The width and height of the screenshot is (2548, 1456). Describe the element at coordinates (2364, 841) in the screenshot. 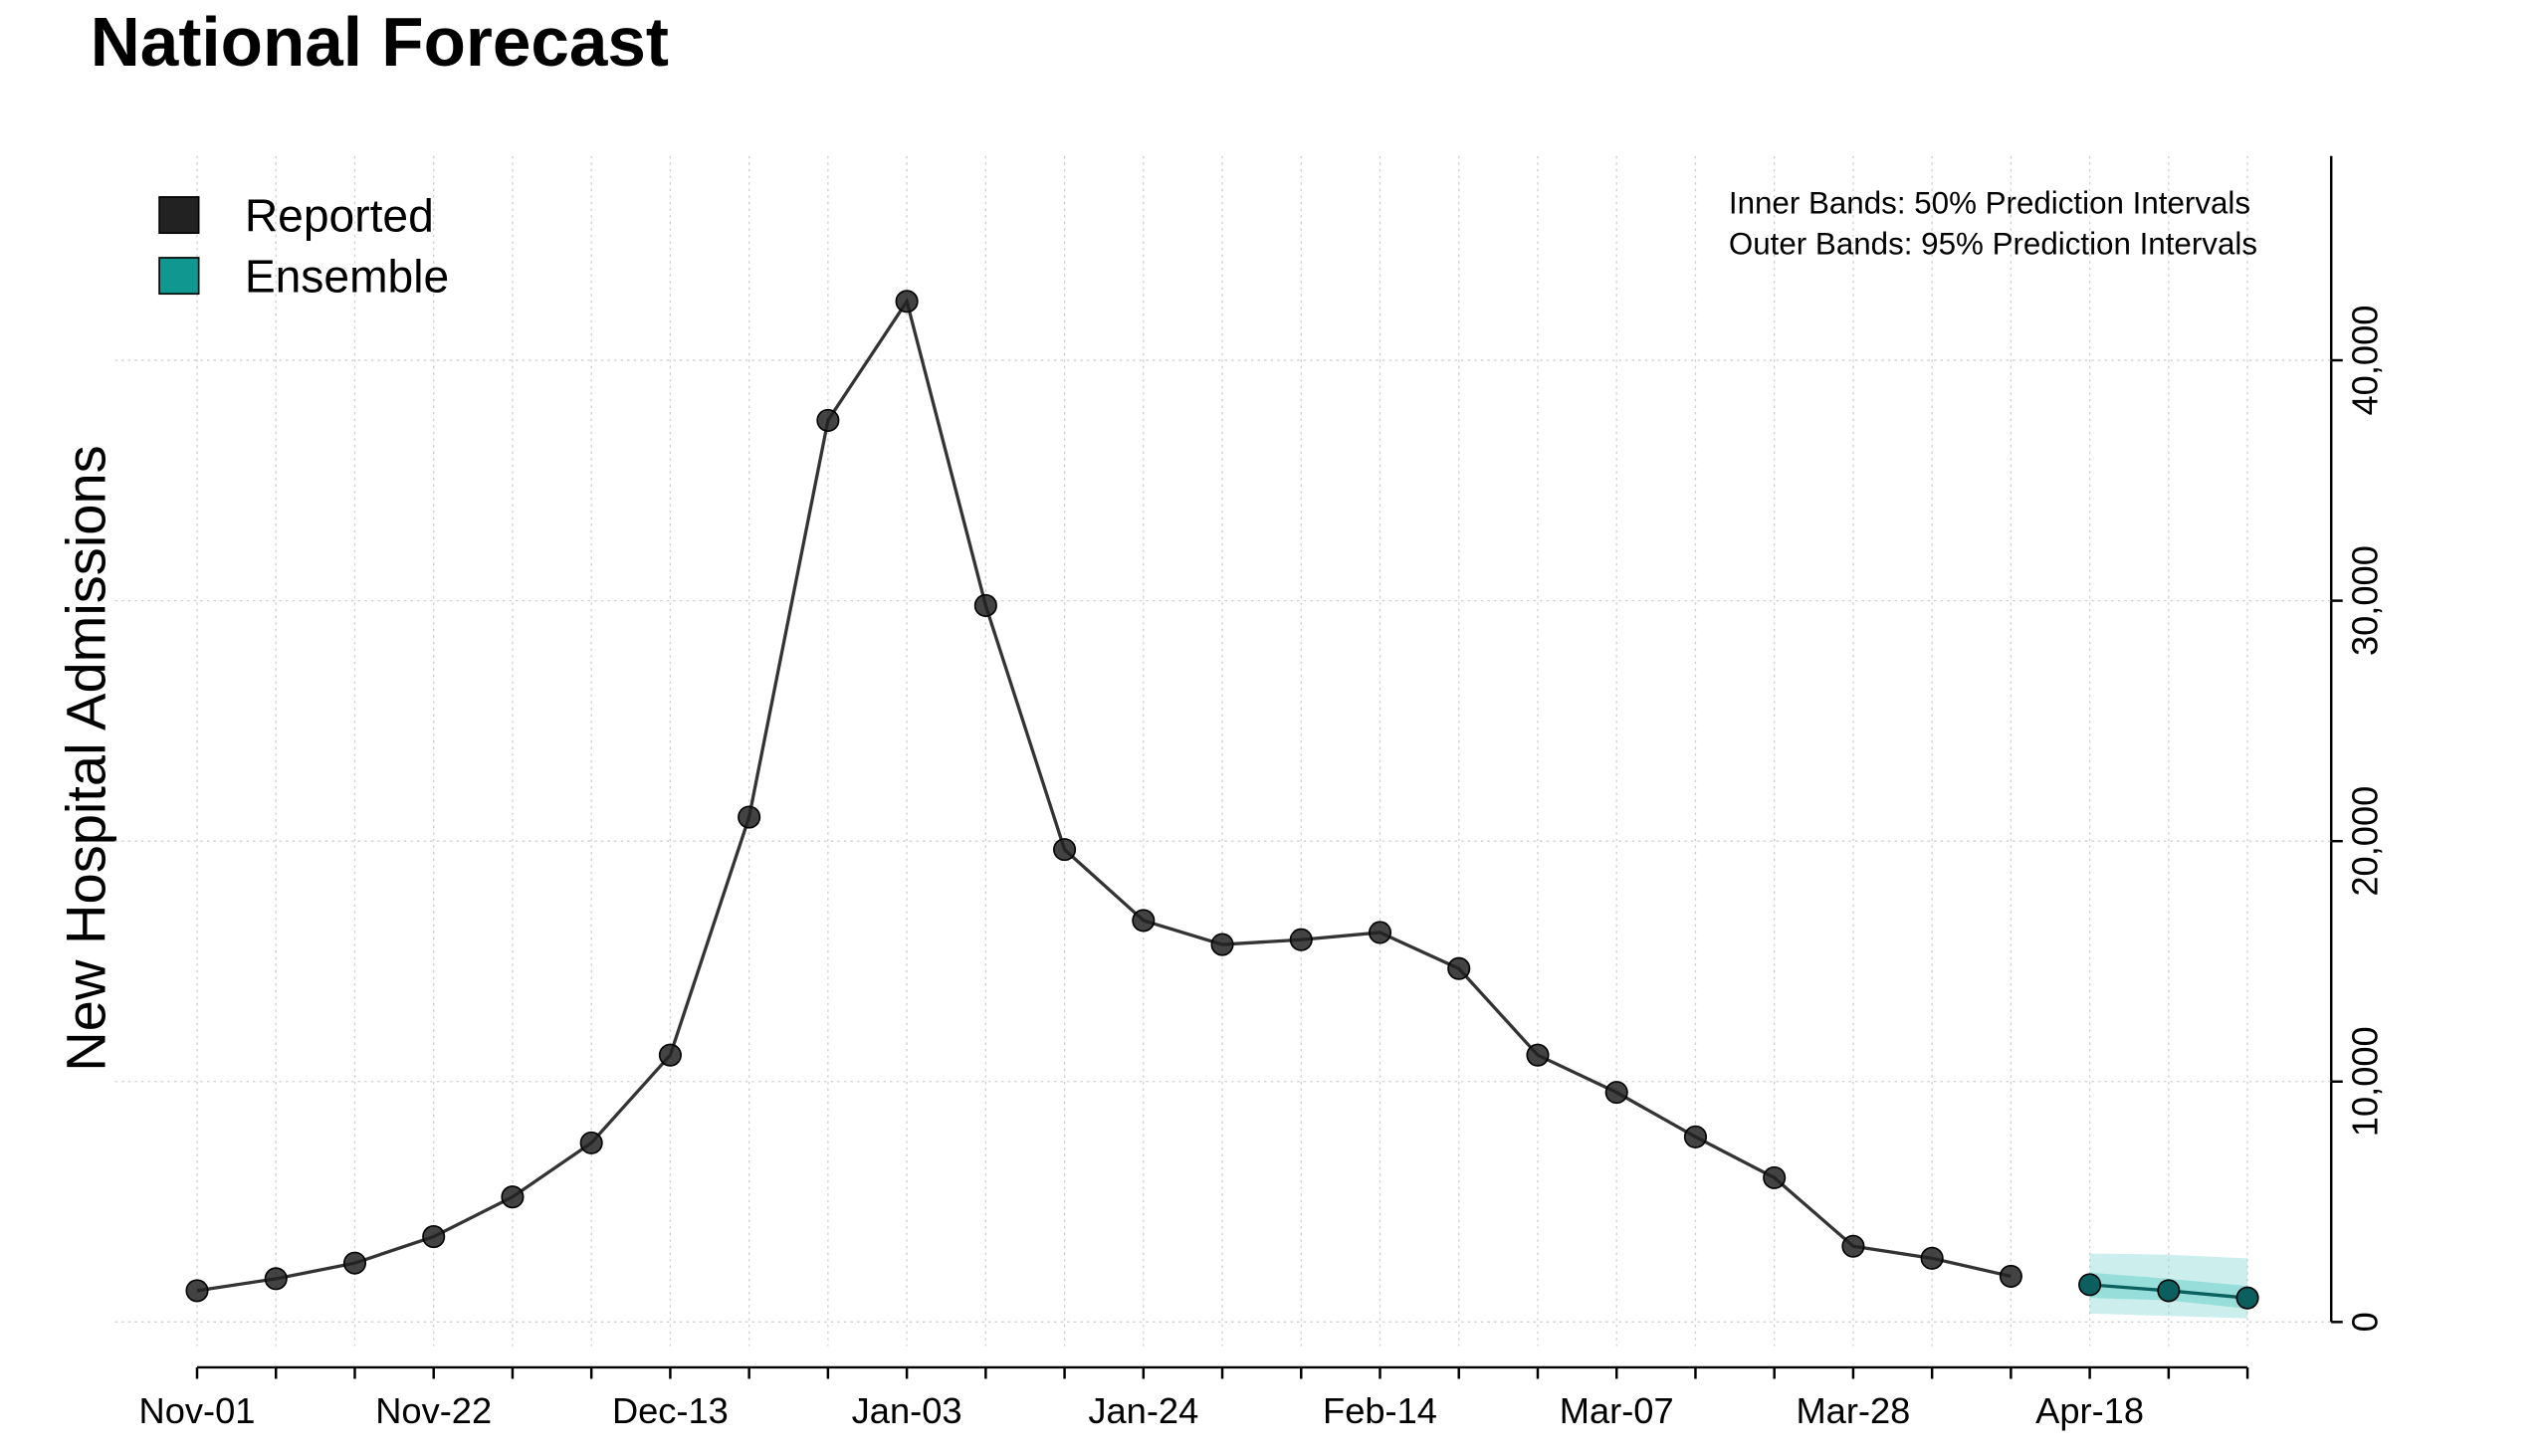

I see `y-tick-label: 20,000` at that location.